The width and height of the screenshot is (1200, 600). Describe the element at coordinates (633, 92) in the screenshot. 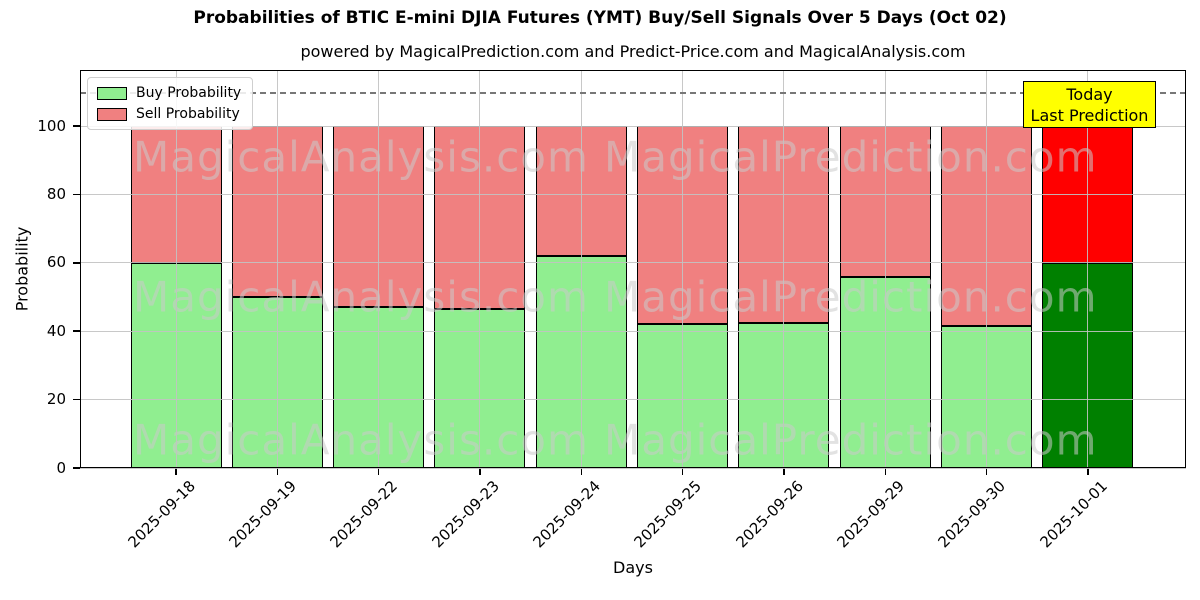

I see `dashed-threshold-line` at that location.